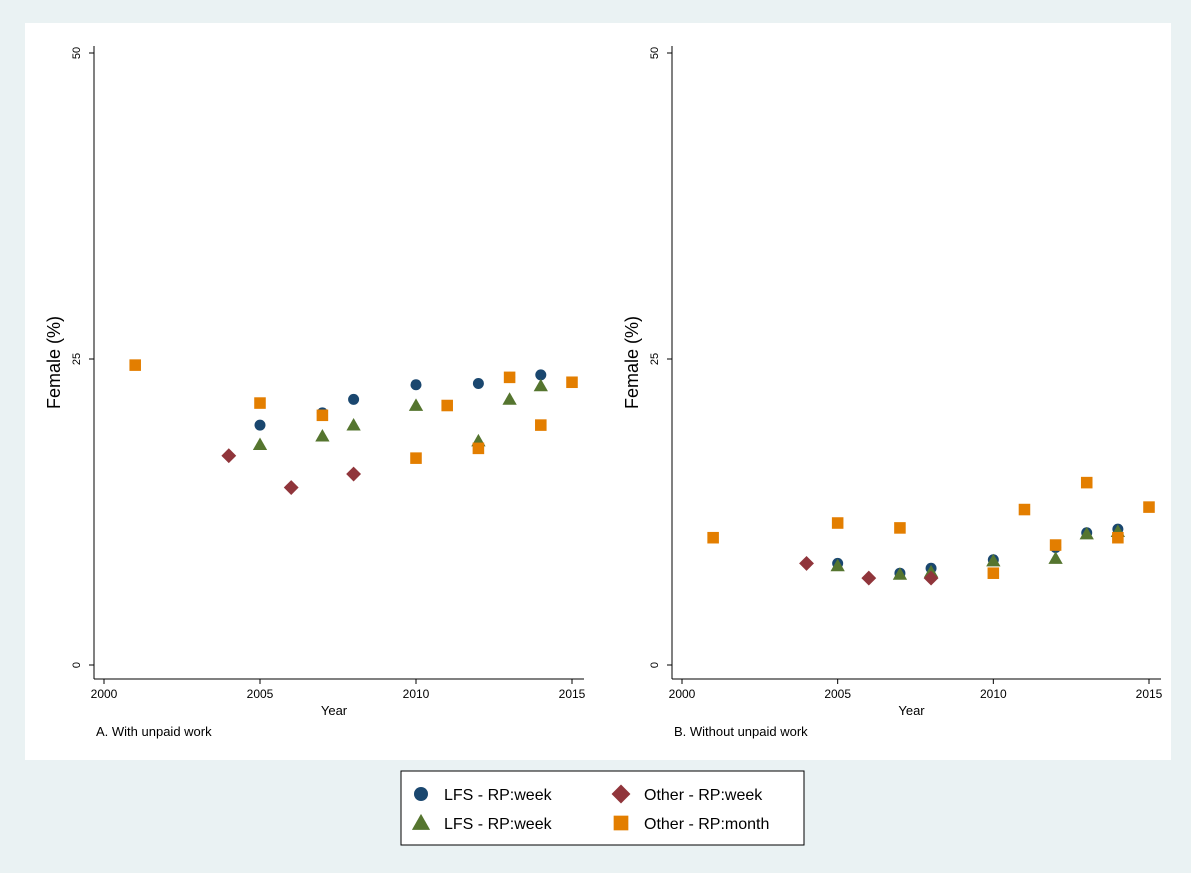 The image size is (1191, 873). Describe the element at coordinates (703, 795) in the screenshot. I see `legend-label: Other - RP:week` at that location.